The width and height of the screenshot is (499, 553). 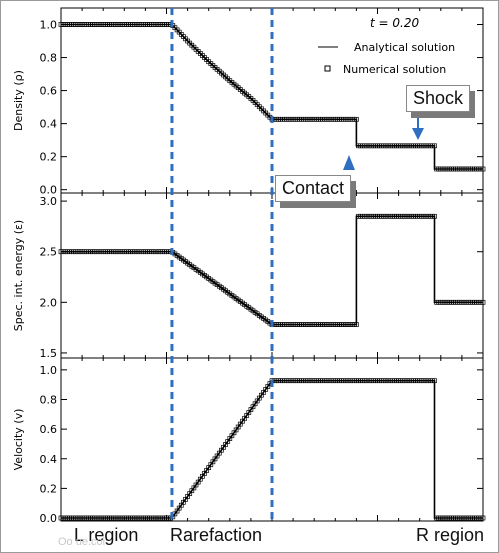 What do you see at coordinates (216, 535) in the screenshot?
I see `region-label-rarefaction: Rarefaction` at bounding box center [216, 535].